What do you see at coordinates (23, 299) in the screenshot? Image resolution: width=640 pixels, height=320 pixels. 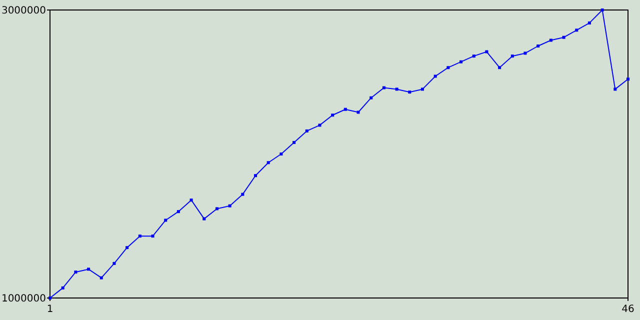 I see `y-tick-label: 1000000` at bounding box center [23, 299].